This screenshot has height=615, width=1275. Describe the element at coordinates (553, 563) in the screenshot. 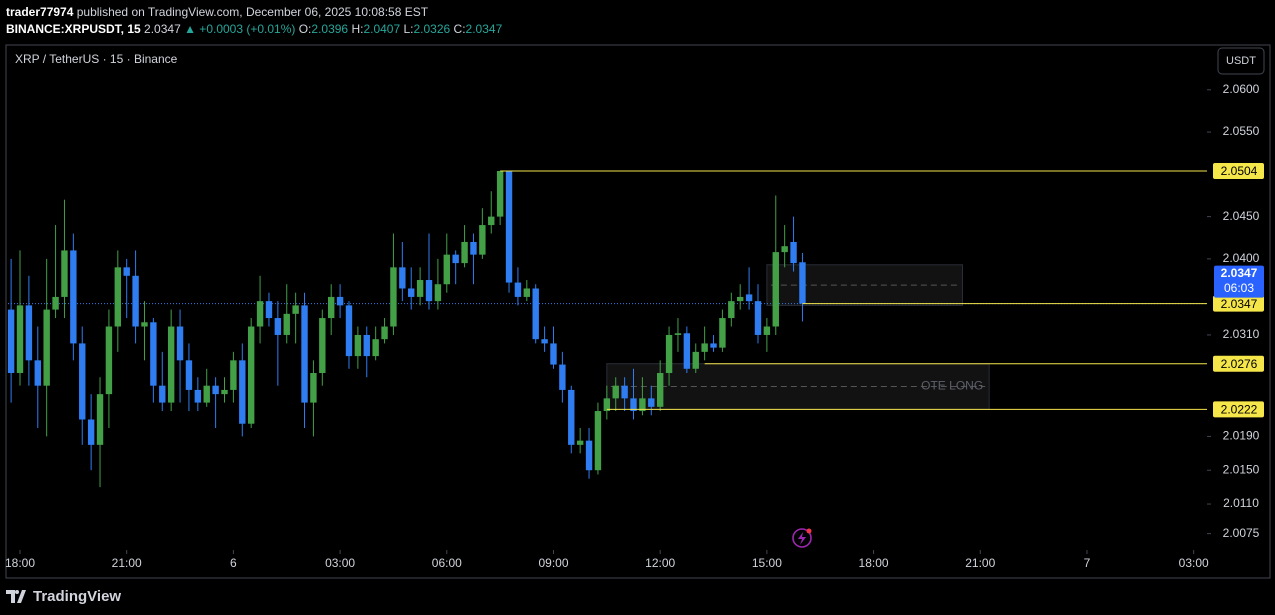

I see `x-tick-label: 09:00` at that location.